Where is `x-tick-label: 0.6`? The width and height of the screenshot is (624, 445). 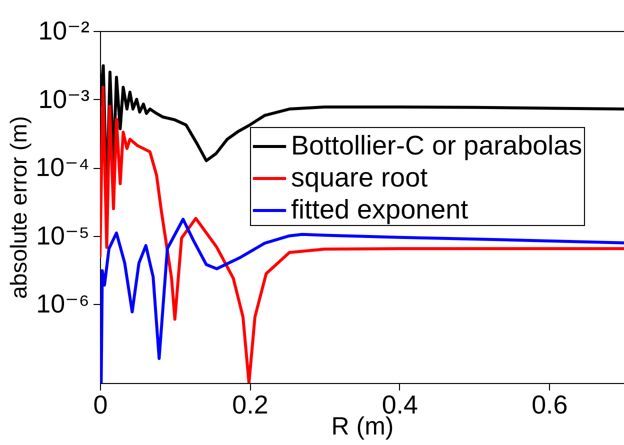 x-tick-label: 0.6 is located at coordinates (550, 405).